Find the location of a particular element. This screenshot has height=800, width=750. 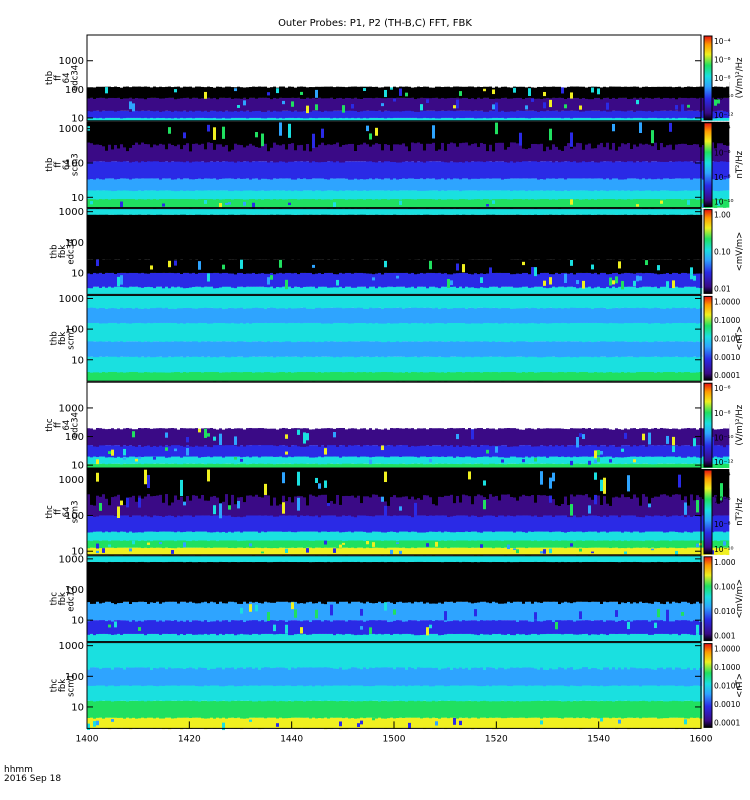

chart-title: Outer Probes: P1, P2 (TH-B,C) FFT, FBK is located at coordinates (375, 23).